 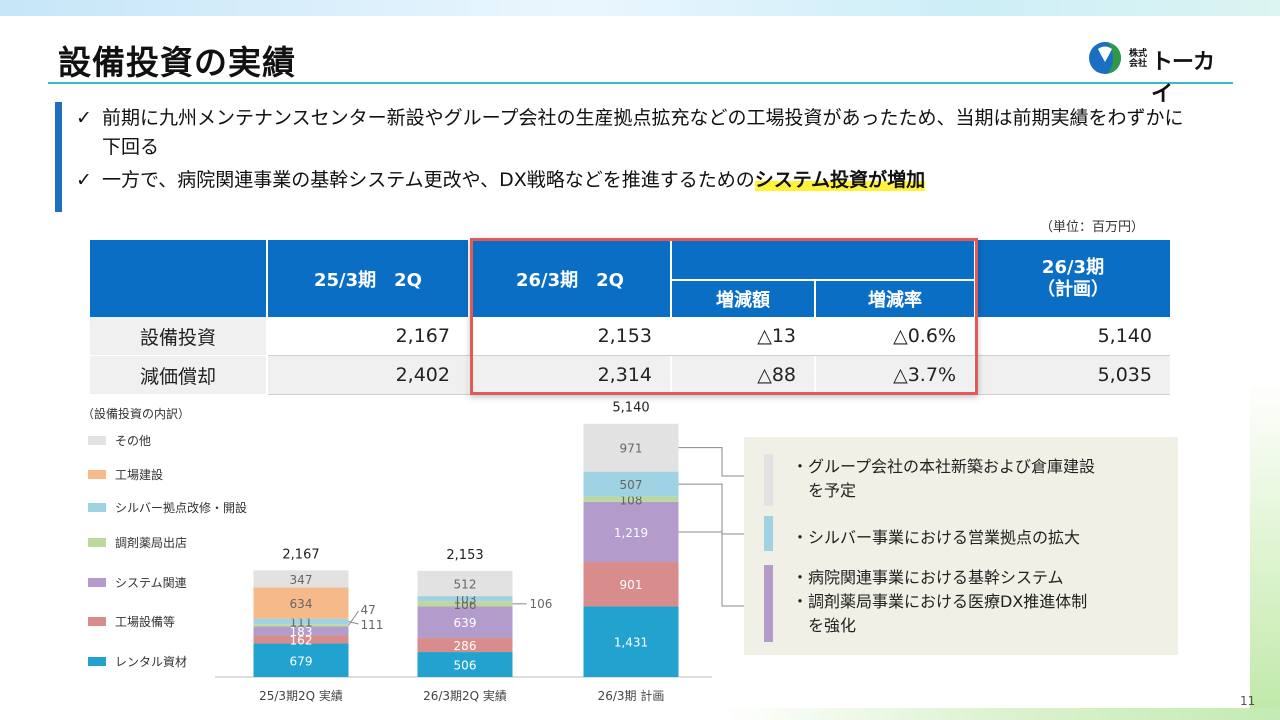 I want to click on callout-label: 47, so click(x=368, y=610).